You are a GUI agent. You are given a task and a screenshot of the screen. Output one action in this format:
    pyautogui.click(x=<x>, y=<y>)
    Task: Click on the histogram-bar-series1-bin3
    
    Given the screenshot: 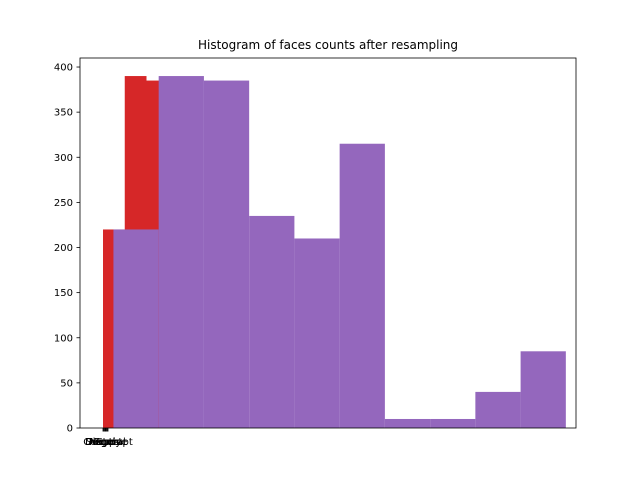 What is the action you would take?
    pyautogui.click(x=272, y=321)
    